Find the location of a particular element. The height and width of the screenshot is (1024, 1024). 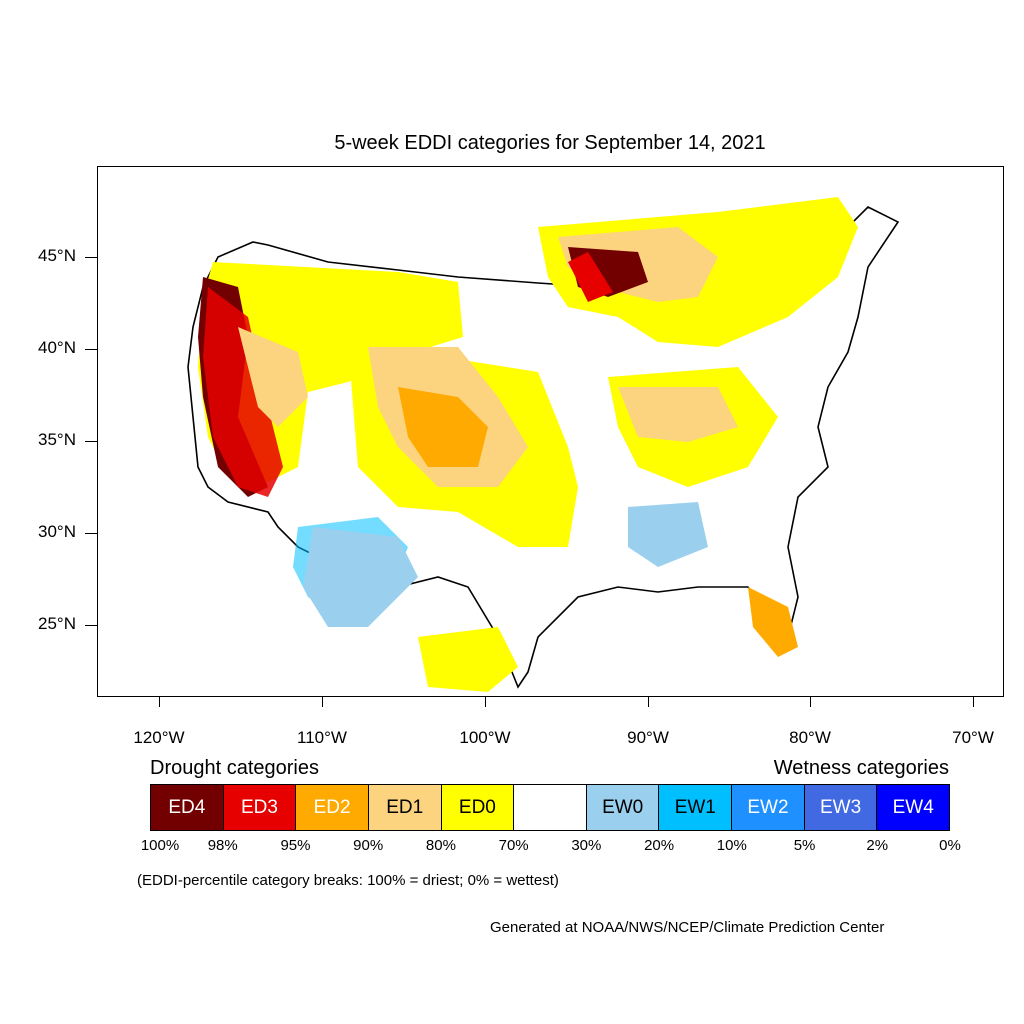

legend-break-label: 2% is located at coordinates (877, 845).